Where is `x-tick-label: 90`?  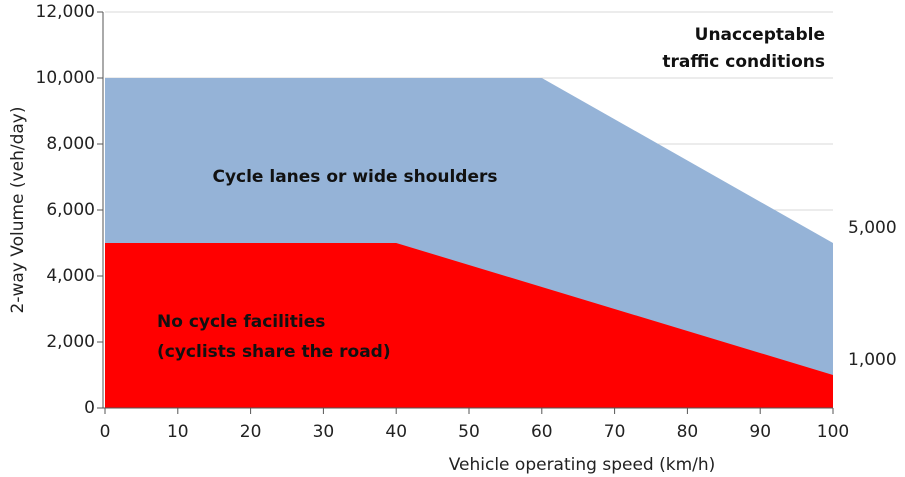 x-tick-label: 90 is located at coordinates (760, 432).